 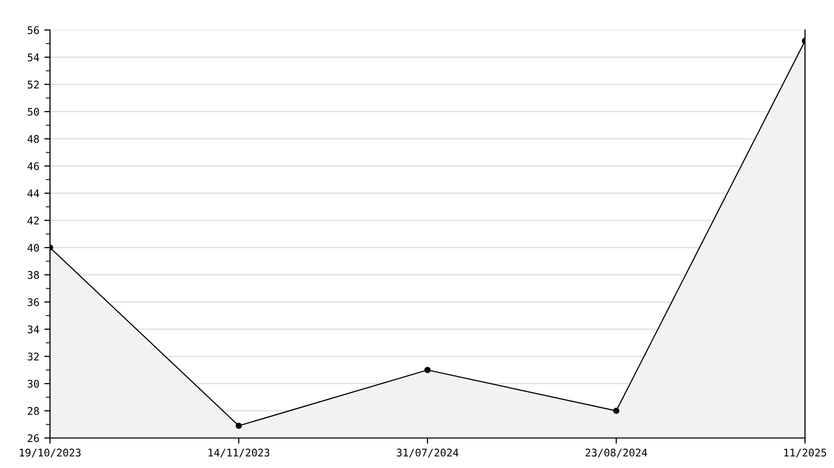 I want to click on y-tick-label: 48, so click(x=33, y=139).